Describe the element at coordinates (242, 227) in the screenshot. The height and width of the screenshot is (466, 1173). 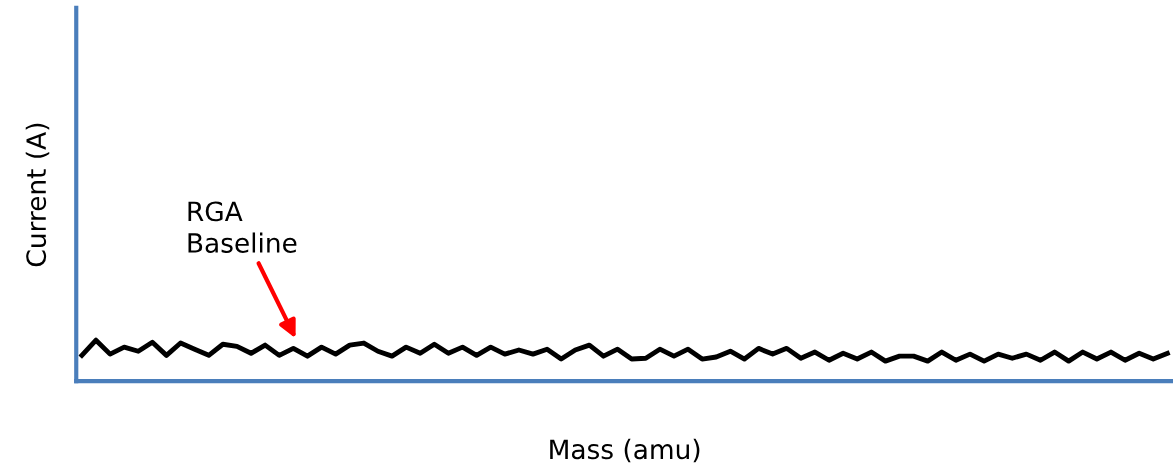
I see `text: RGA Baseline` at that location.